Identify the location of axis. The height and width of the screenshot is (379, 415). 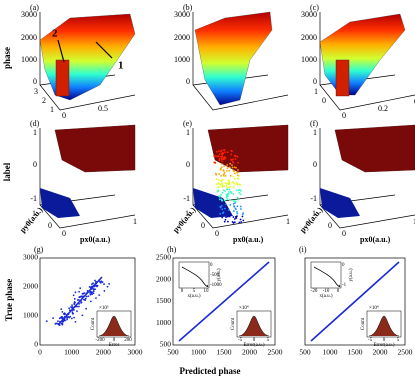
(240, 178).